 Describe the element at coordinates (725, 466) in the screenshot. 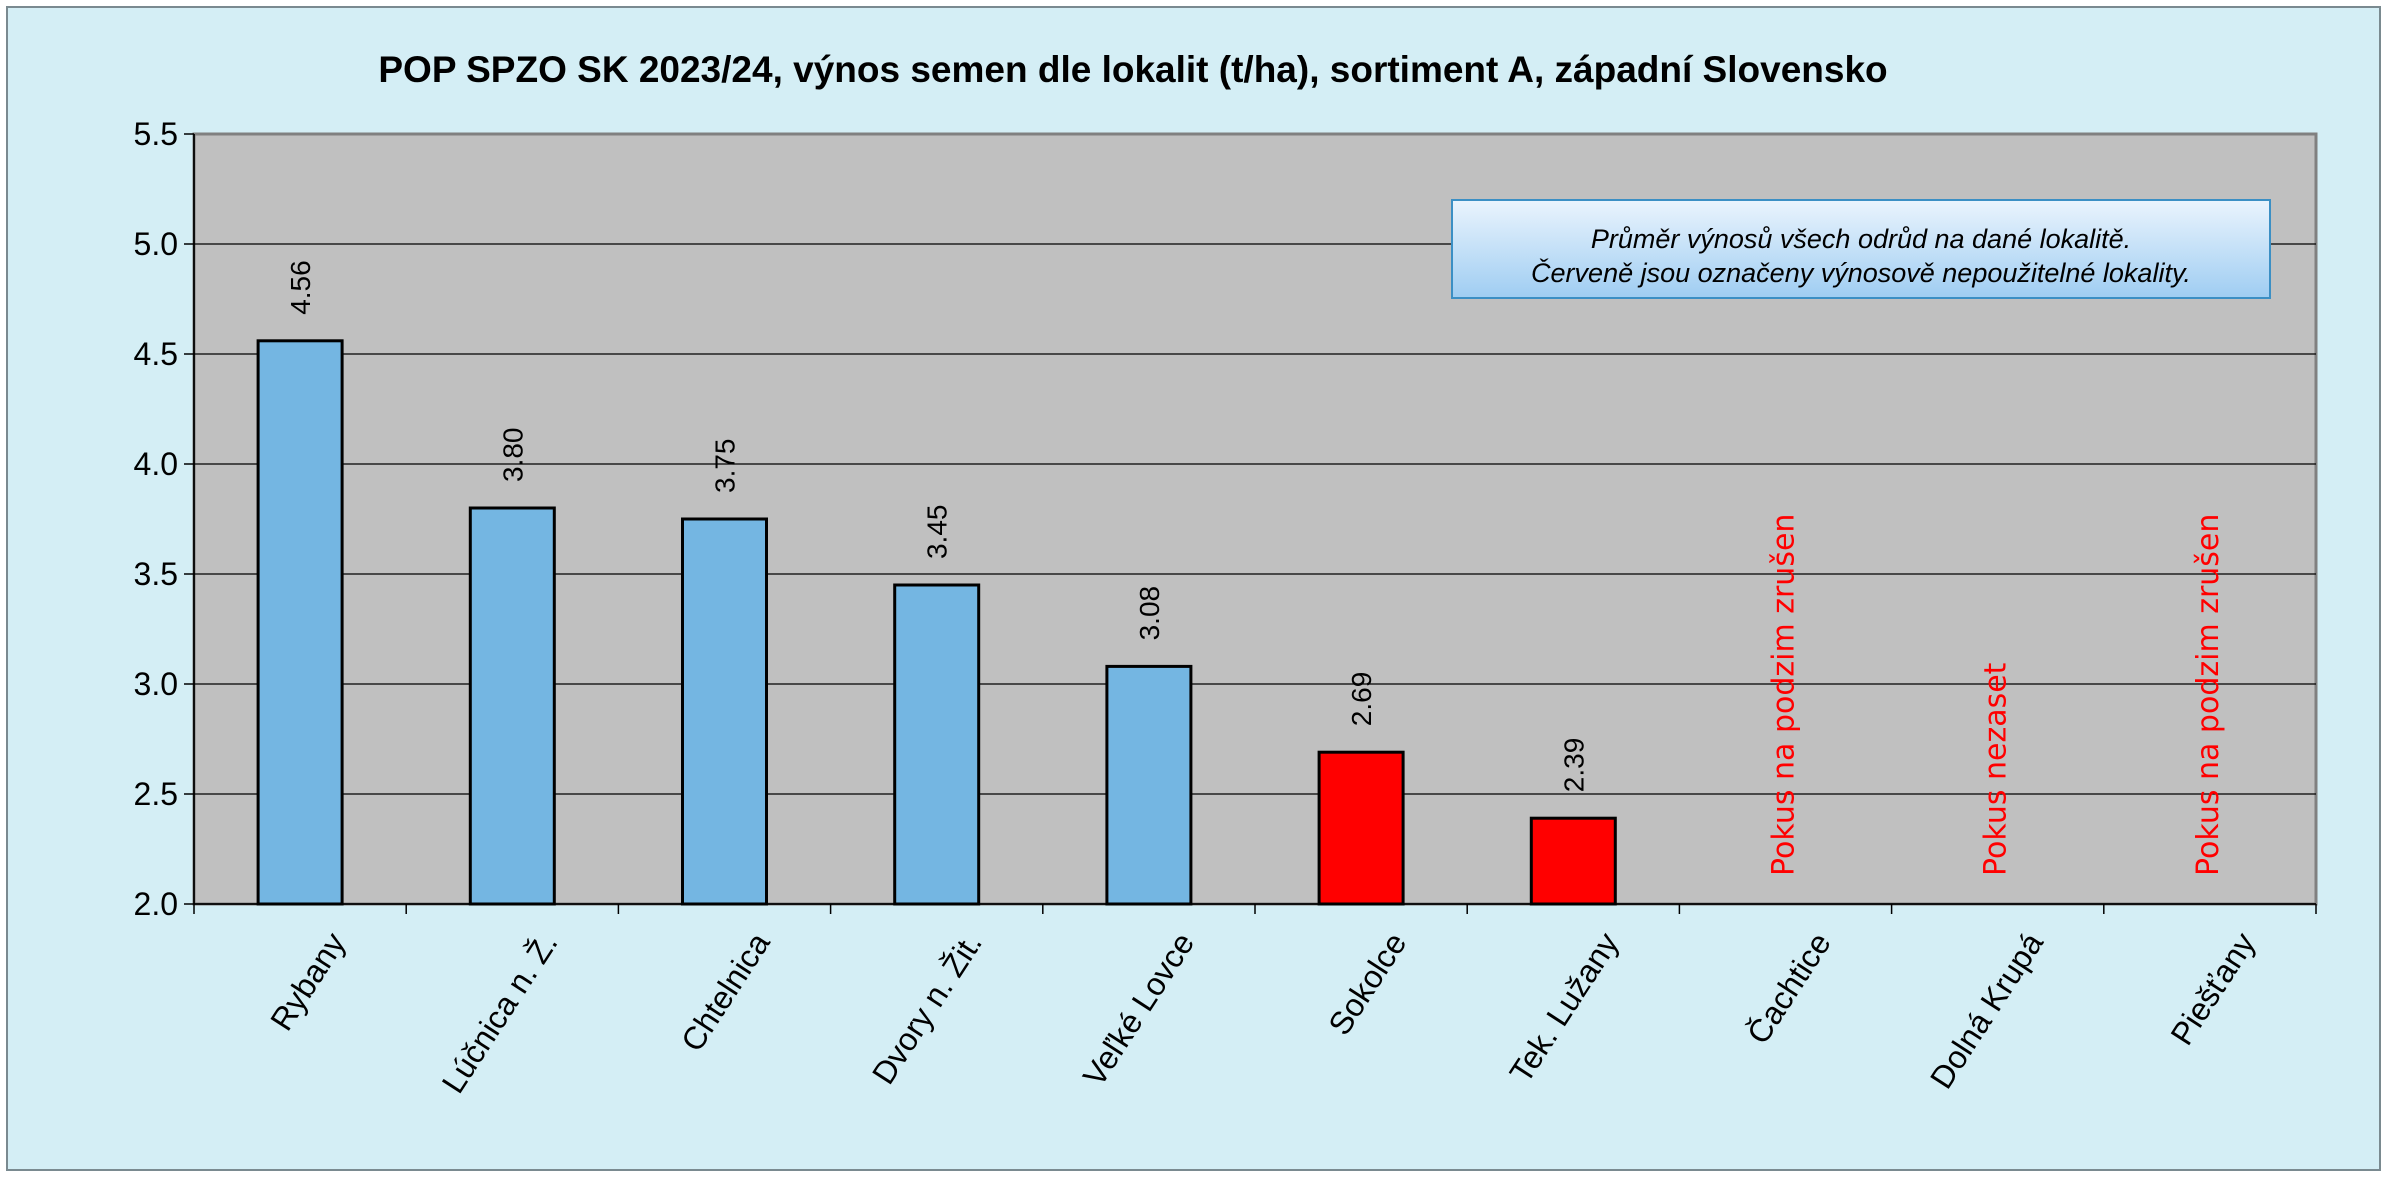

I see `data-label: 3.75` at that location.